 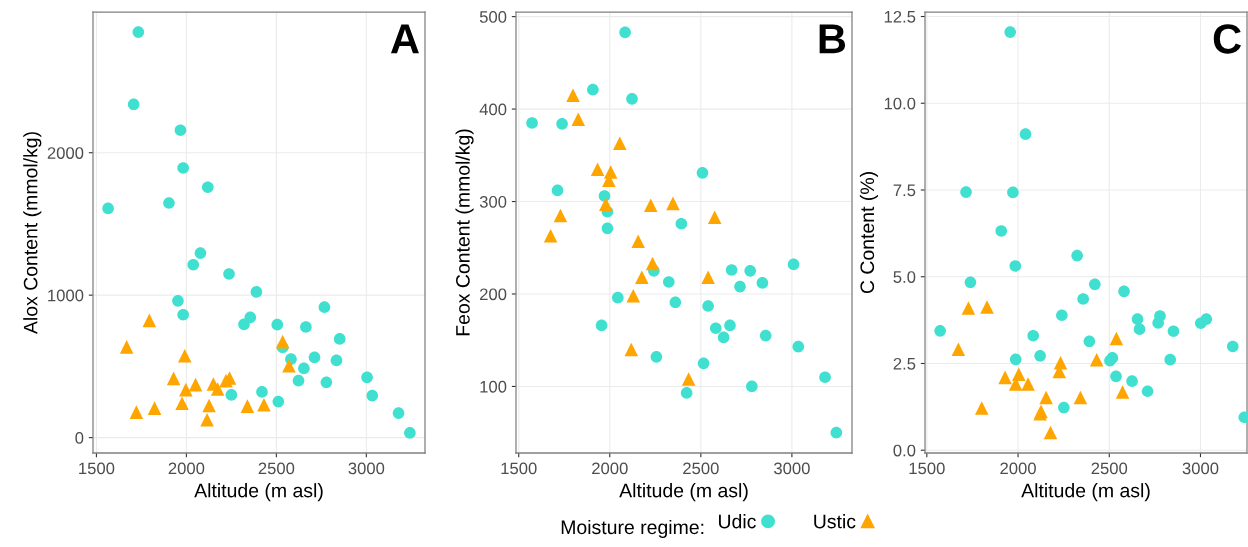 I want to click on y-axis-title: Alox Content (mmol/kg), so click(x=32, y=233).